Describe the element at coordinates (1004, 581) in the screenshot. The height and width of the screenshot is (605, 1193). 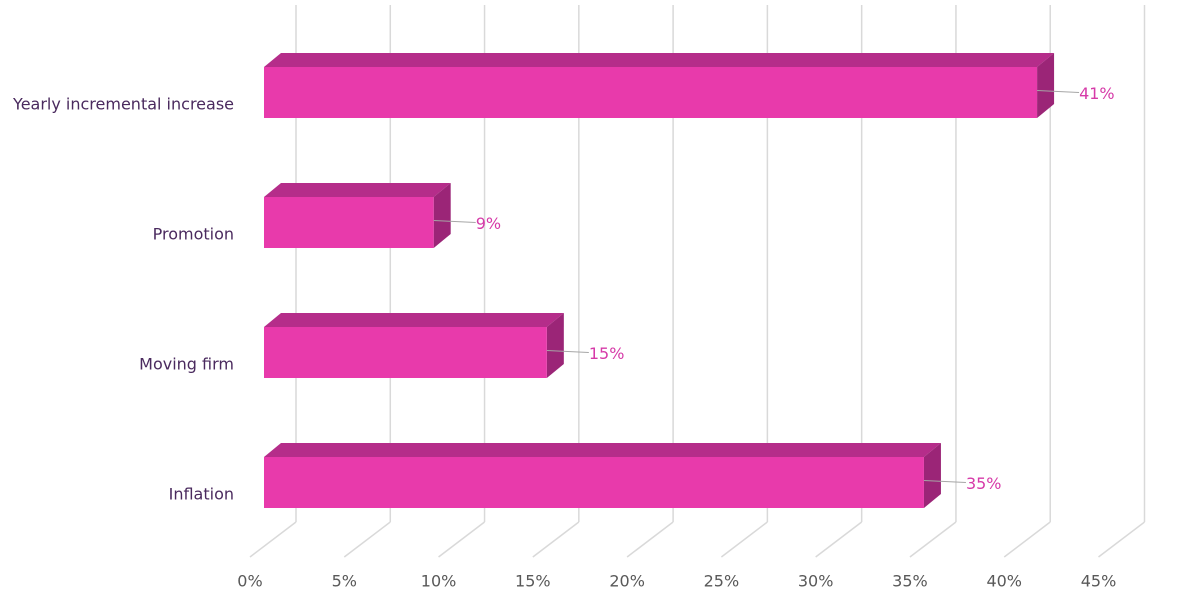
I see `x-tick-label: 40%` at that location.